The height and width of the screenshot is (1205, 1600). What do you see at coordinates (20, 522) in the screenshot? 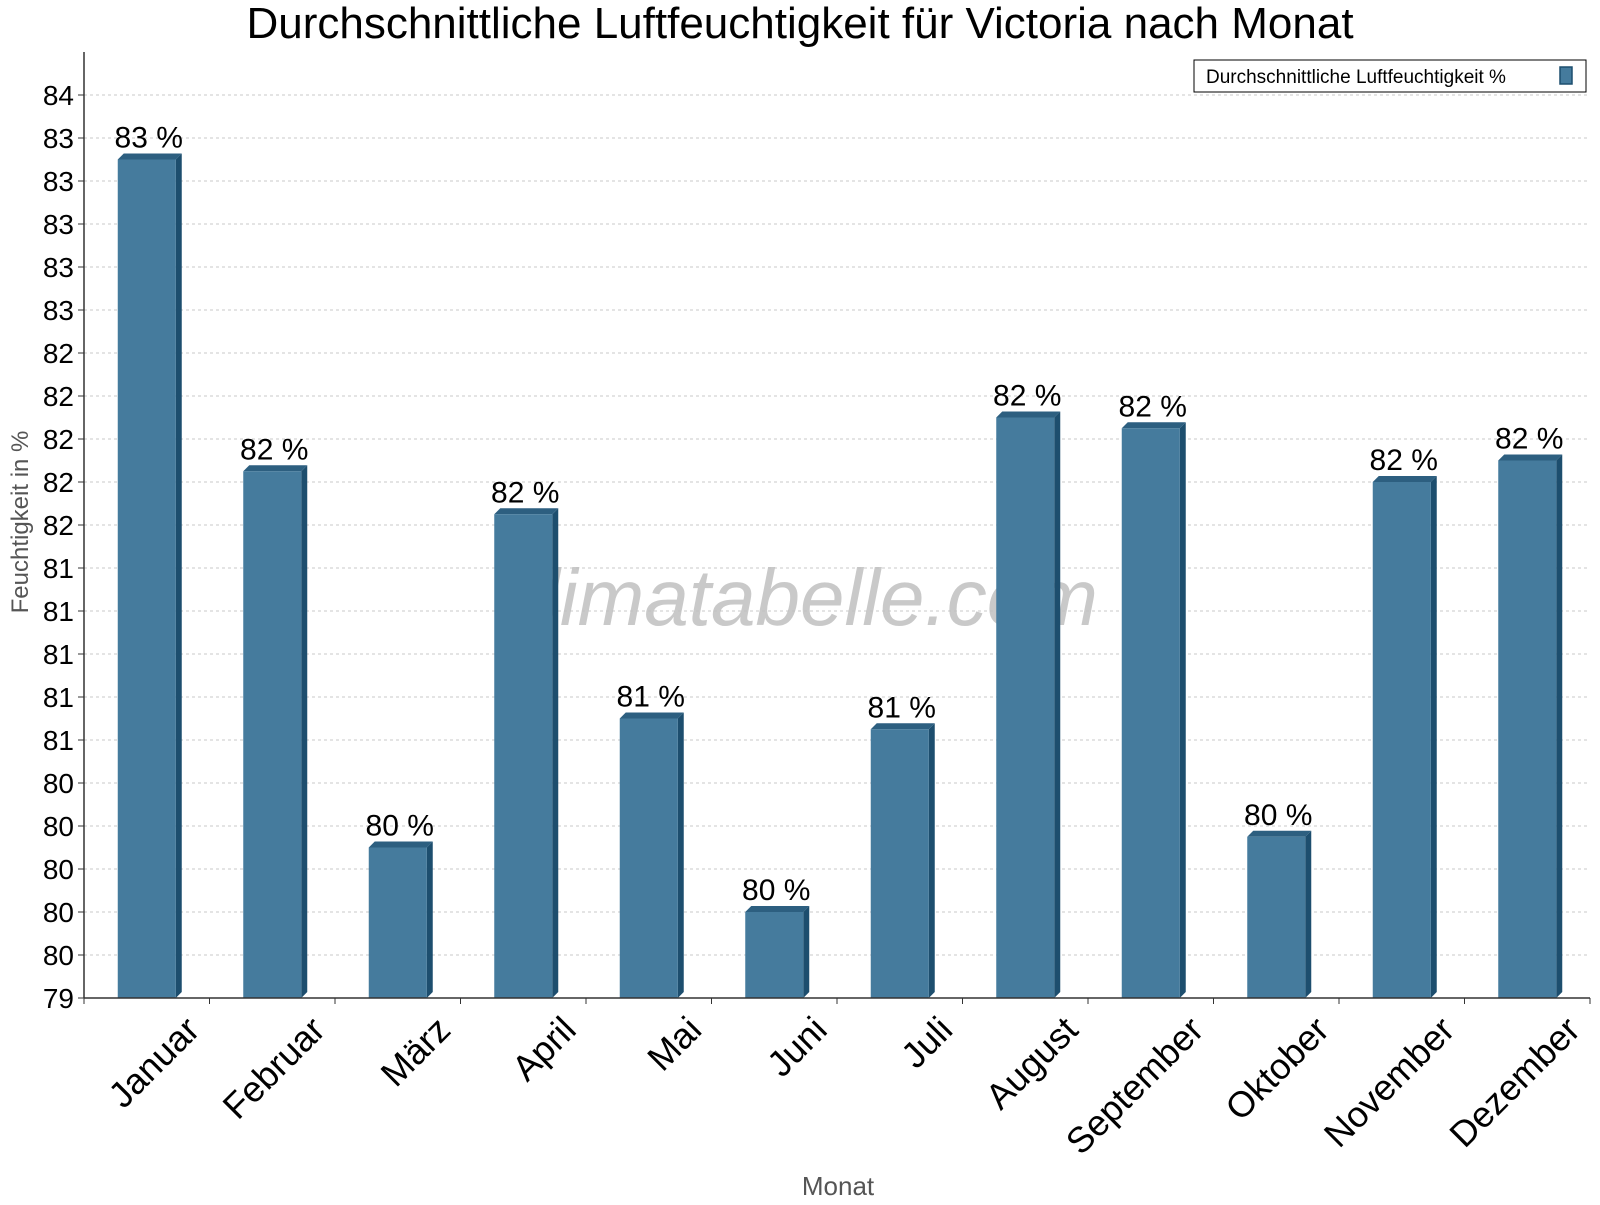
I see `y-axis-label: Feuchtigkeit in %` at bounding box center [20, 522].